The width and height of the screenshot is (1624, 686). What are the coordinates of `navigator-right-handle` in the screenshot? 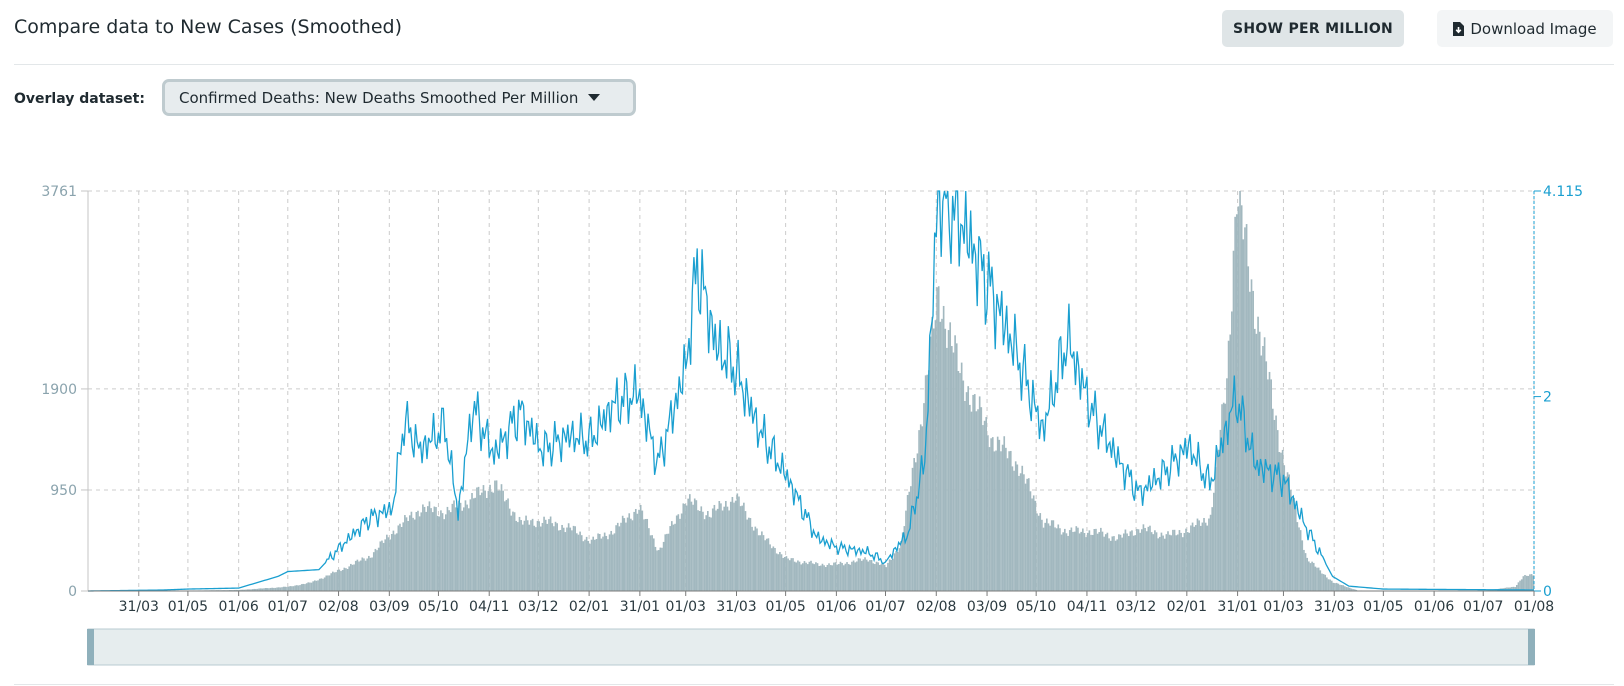 It's located at (1531, 647).